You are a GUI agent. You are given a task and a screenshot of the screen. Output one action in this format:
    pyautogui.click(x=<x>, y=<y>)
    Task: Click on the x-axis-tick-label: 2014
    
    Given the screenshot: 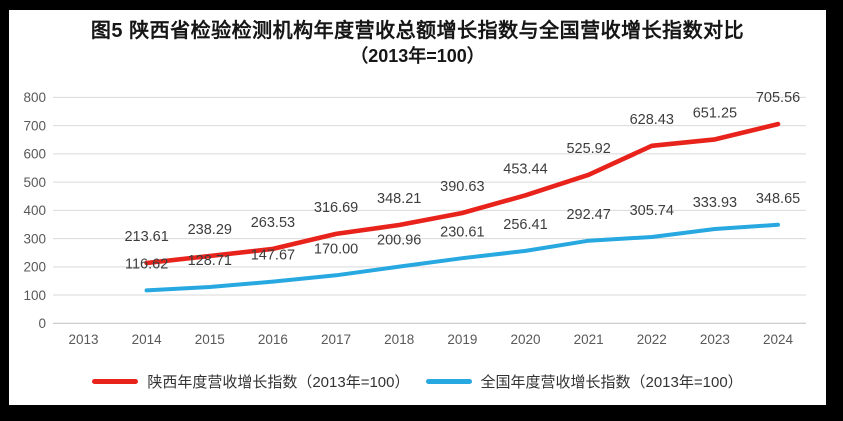 What is the action you would take?
    pyautogui.click(x=147, y=339)
    